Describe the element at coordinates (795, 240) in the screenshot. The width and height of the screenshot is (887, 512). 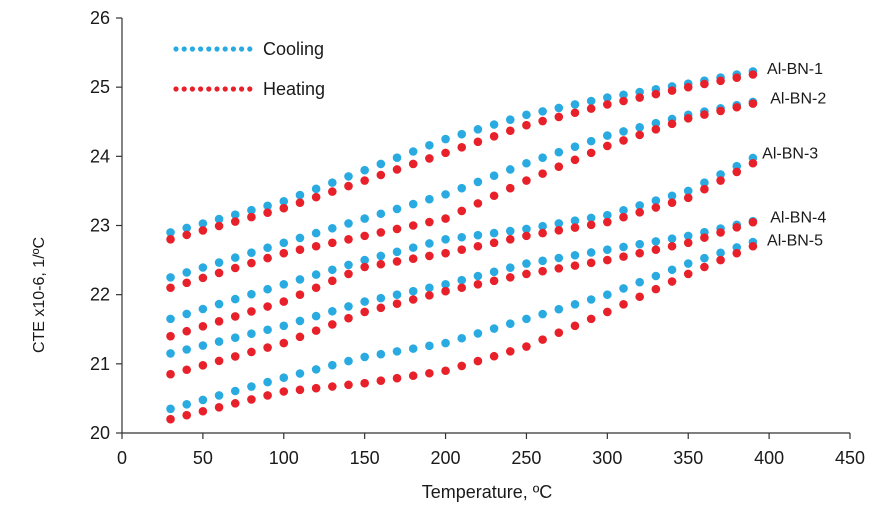
I see `annotation-al-bn-5: Al-BN-5` at that location.